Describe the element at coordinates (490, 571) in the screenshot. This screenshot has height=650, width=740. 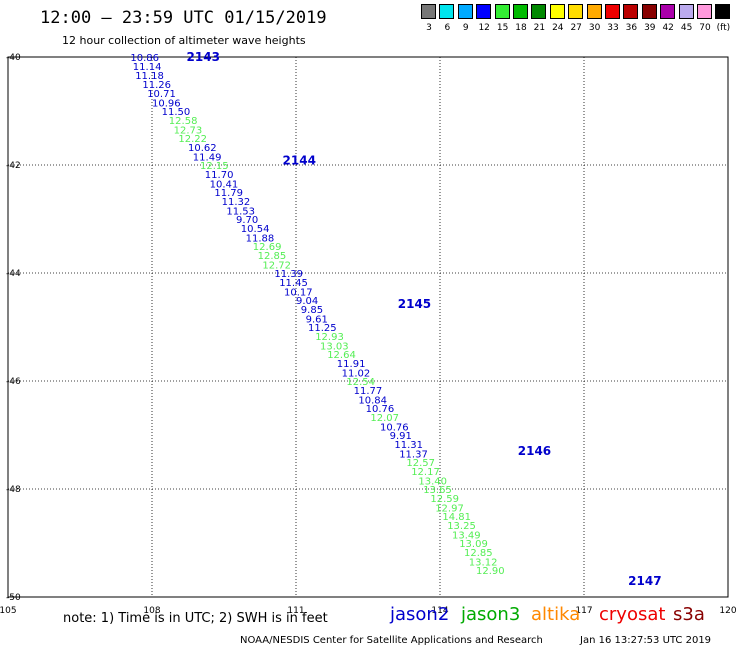
I see `wave-height-value: 12.90` at that location.